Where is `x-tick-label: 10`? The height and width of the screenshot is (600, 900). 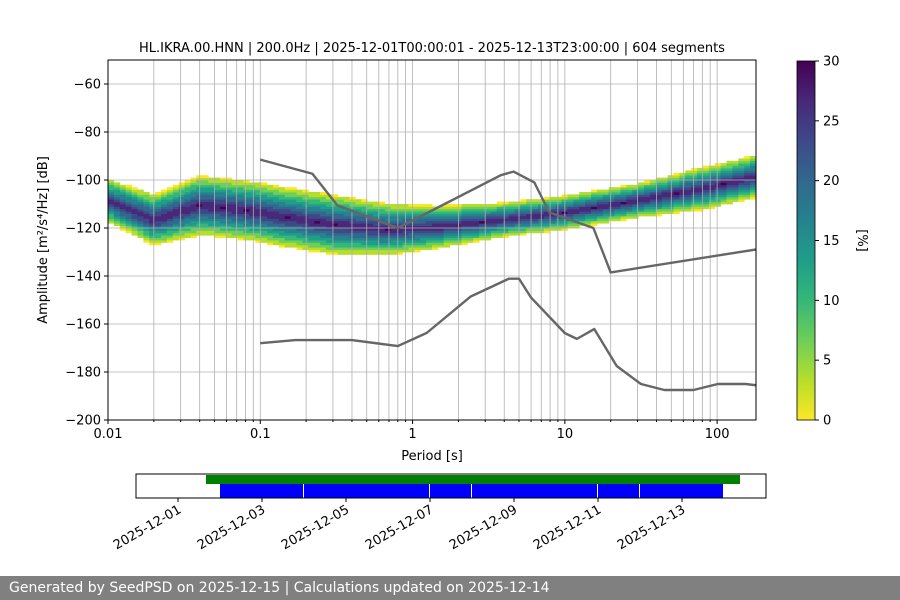
x-tick-label: 10 is located at coordinates (565, 434).